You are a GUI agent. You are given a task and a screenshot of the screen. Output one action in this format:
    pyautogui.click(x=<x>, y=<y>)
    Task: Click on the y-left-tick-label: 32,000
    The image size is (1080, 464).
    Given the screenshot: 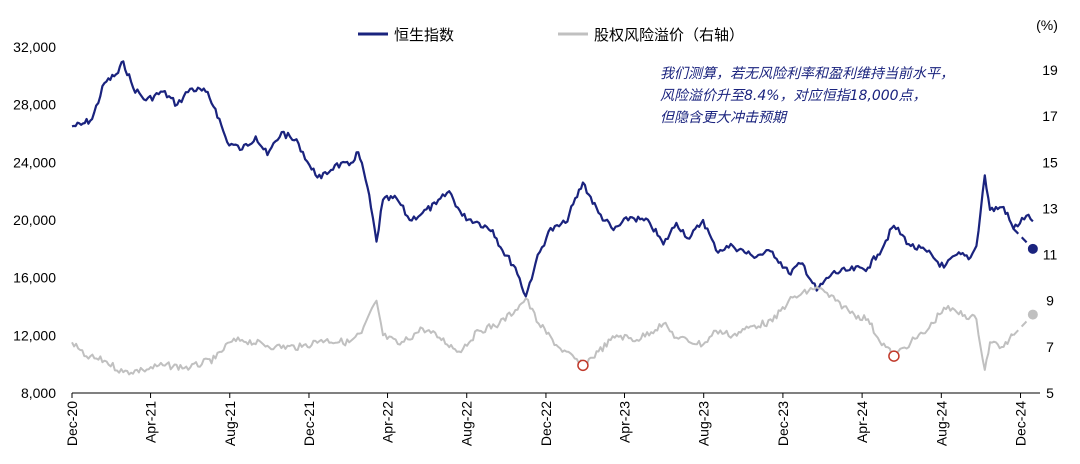 What is the action you would take?
    pyautogui.click(x=34, y=47)
    